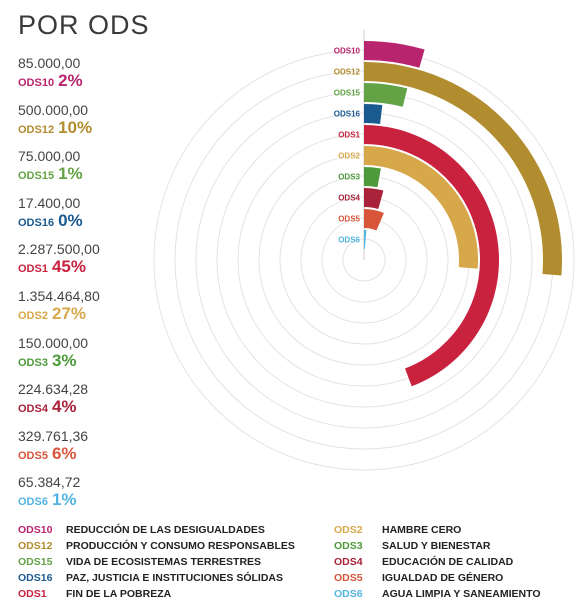 The image size is (576, 614). What do you see at coordinates (372, 177) in the screenshot?
I see `bar-ods3` at bounding box center [372, 177].